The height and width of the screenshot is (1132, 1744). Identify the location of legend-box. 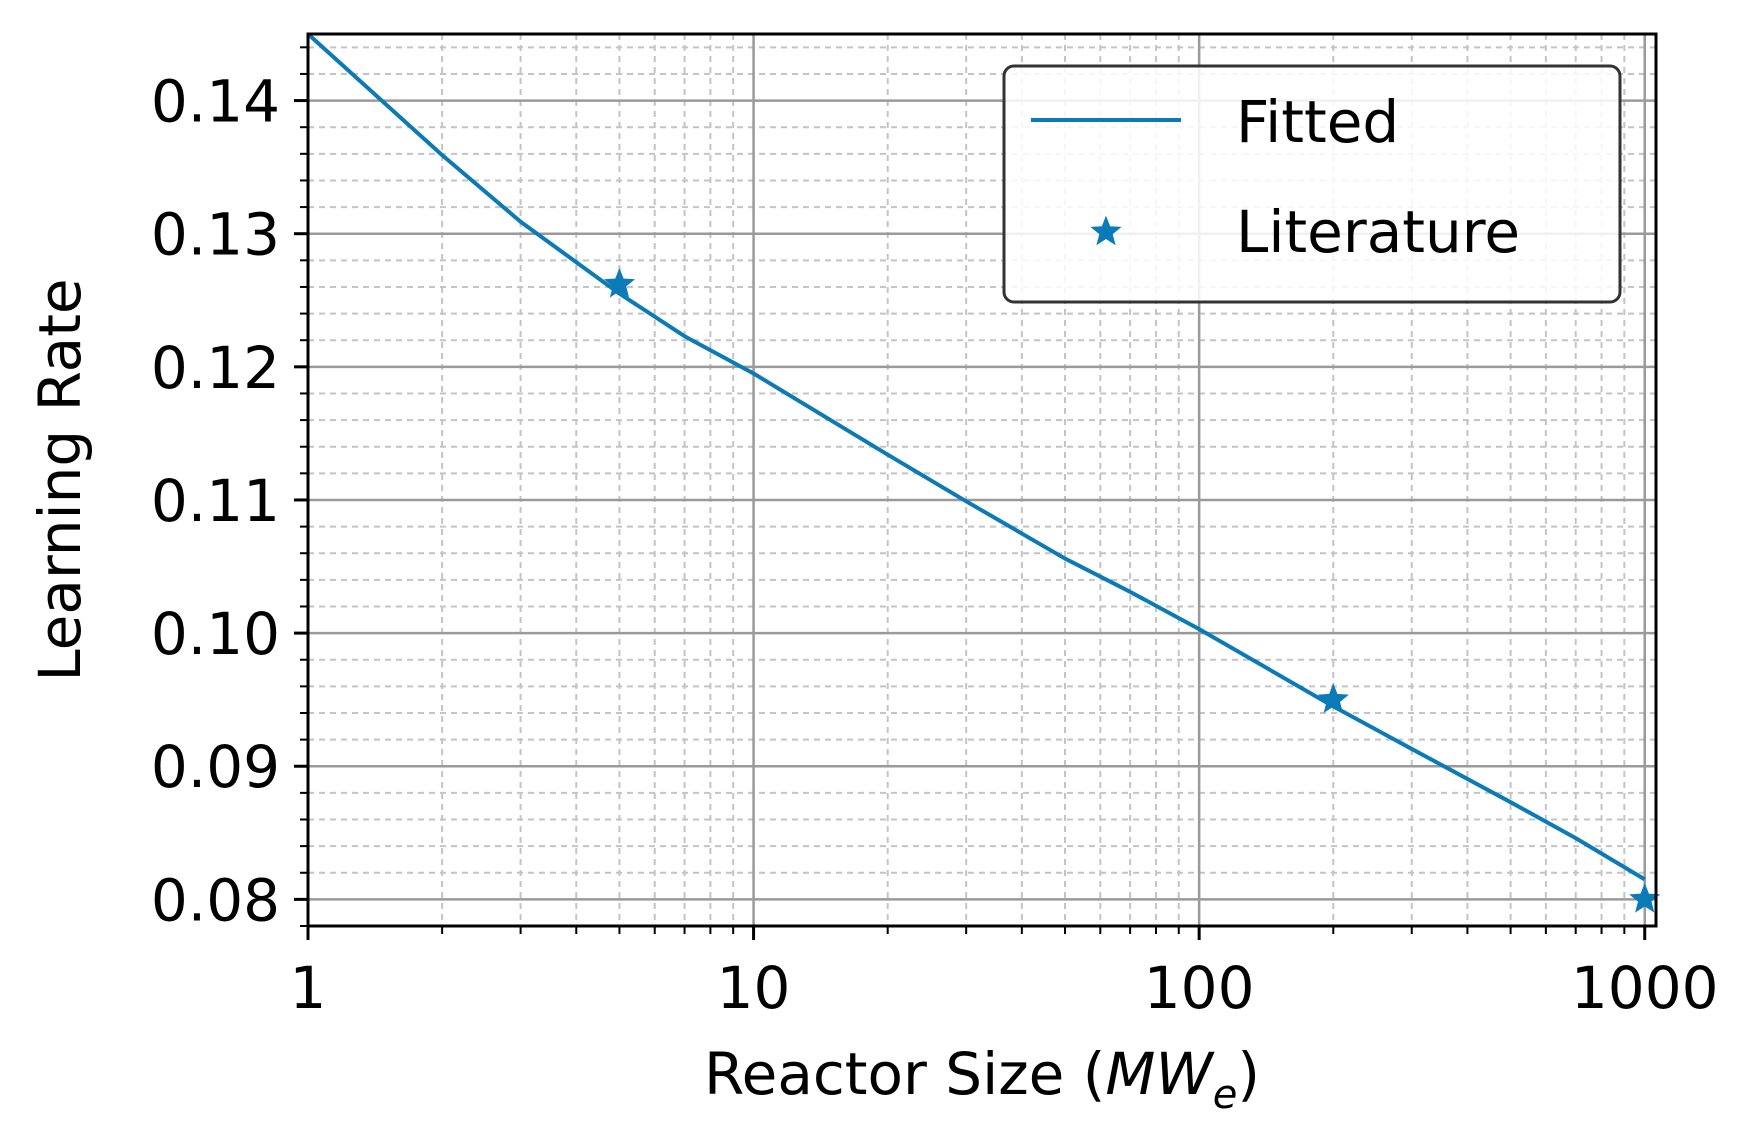
(1312, 184).